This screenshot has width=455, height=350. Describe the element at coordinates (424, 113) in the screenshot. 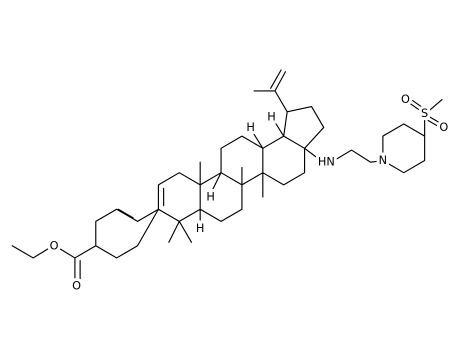

I see `atom-label: S` at that location.